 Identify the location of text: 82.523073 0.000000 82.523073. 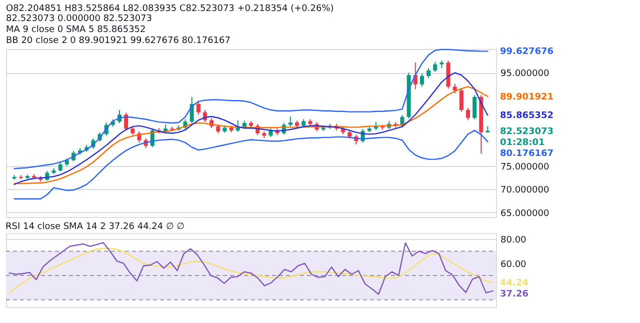
(79, 19).